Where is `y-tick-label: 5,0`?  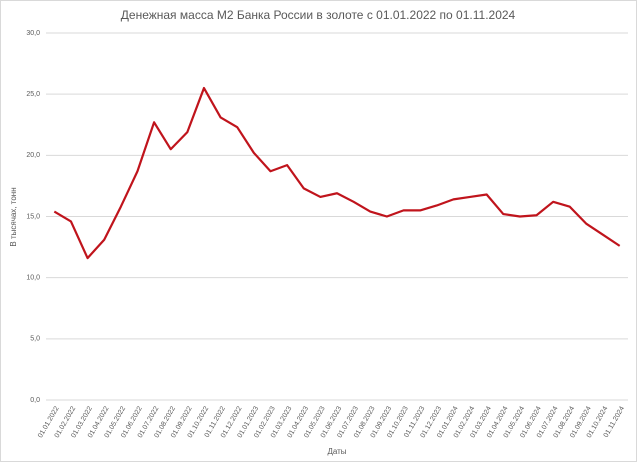 y-tick-label: 5,0 is located at coordinates (35, 339).